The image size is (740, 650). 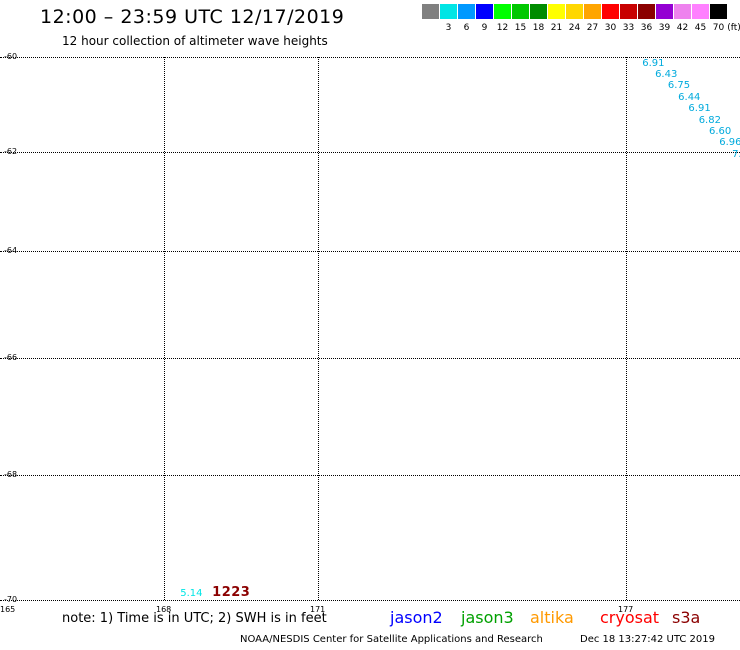 What do you see at coordinates (592, 28) in the screenshot?
I see `scale-label: 27` at bounding box center [592, 28].